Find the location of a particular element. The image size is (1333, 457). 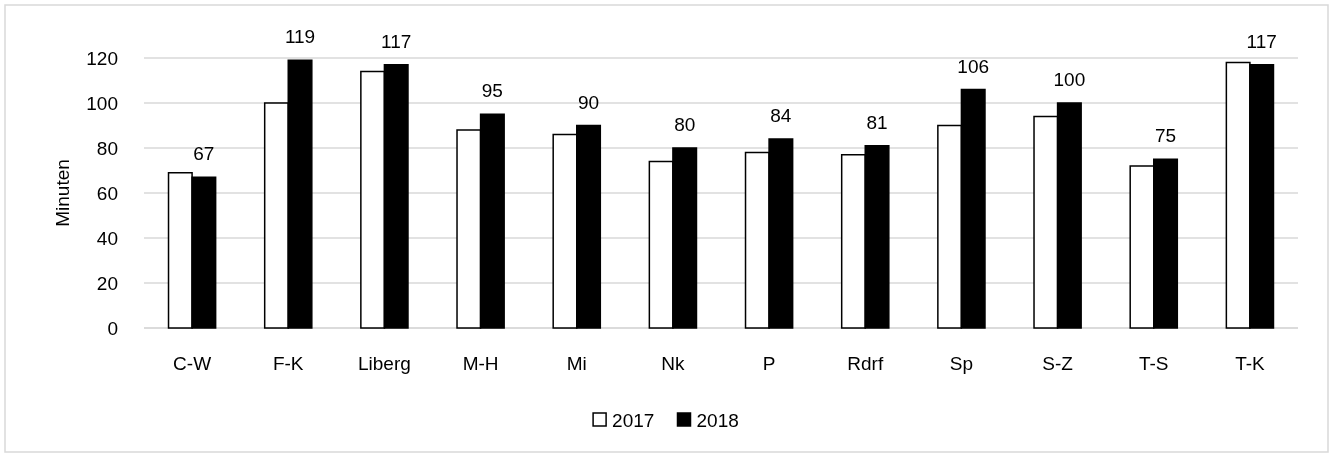

x-tick-label: Rdrf is located at coordinates (865, 363).